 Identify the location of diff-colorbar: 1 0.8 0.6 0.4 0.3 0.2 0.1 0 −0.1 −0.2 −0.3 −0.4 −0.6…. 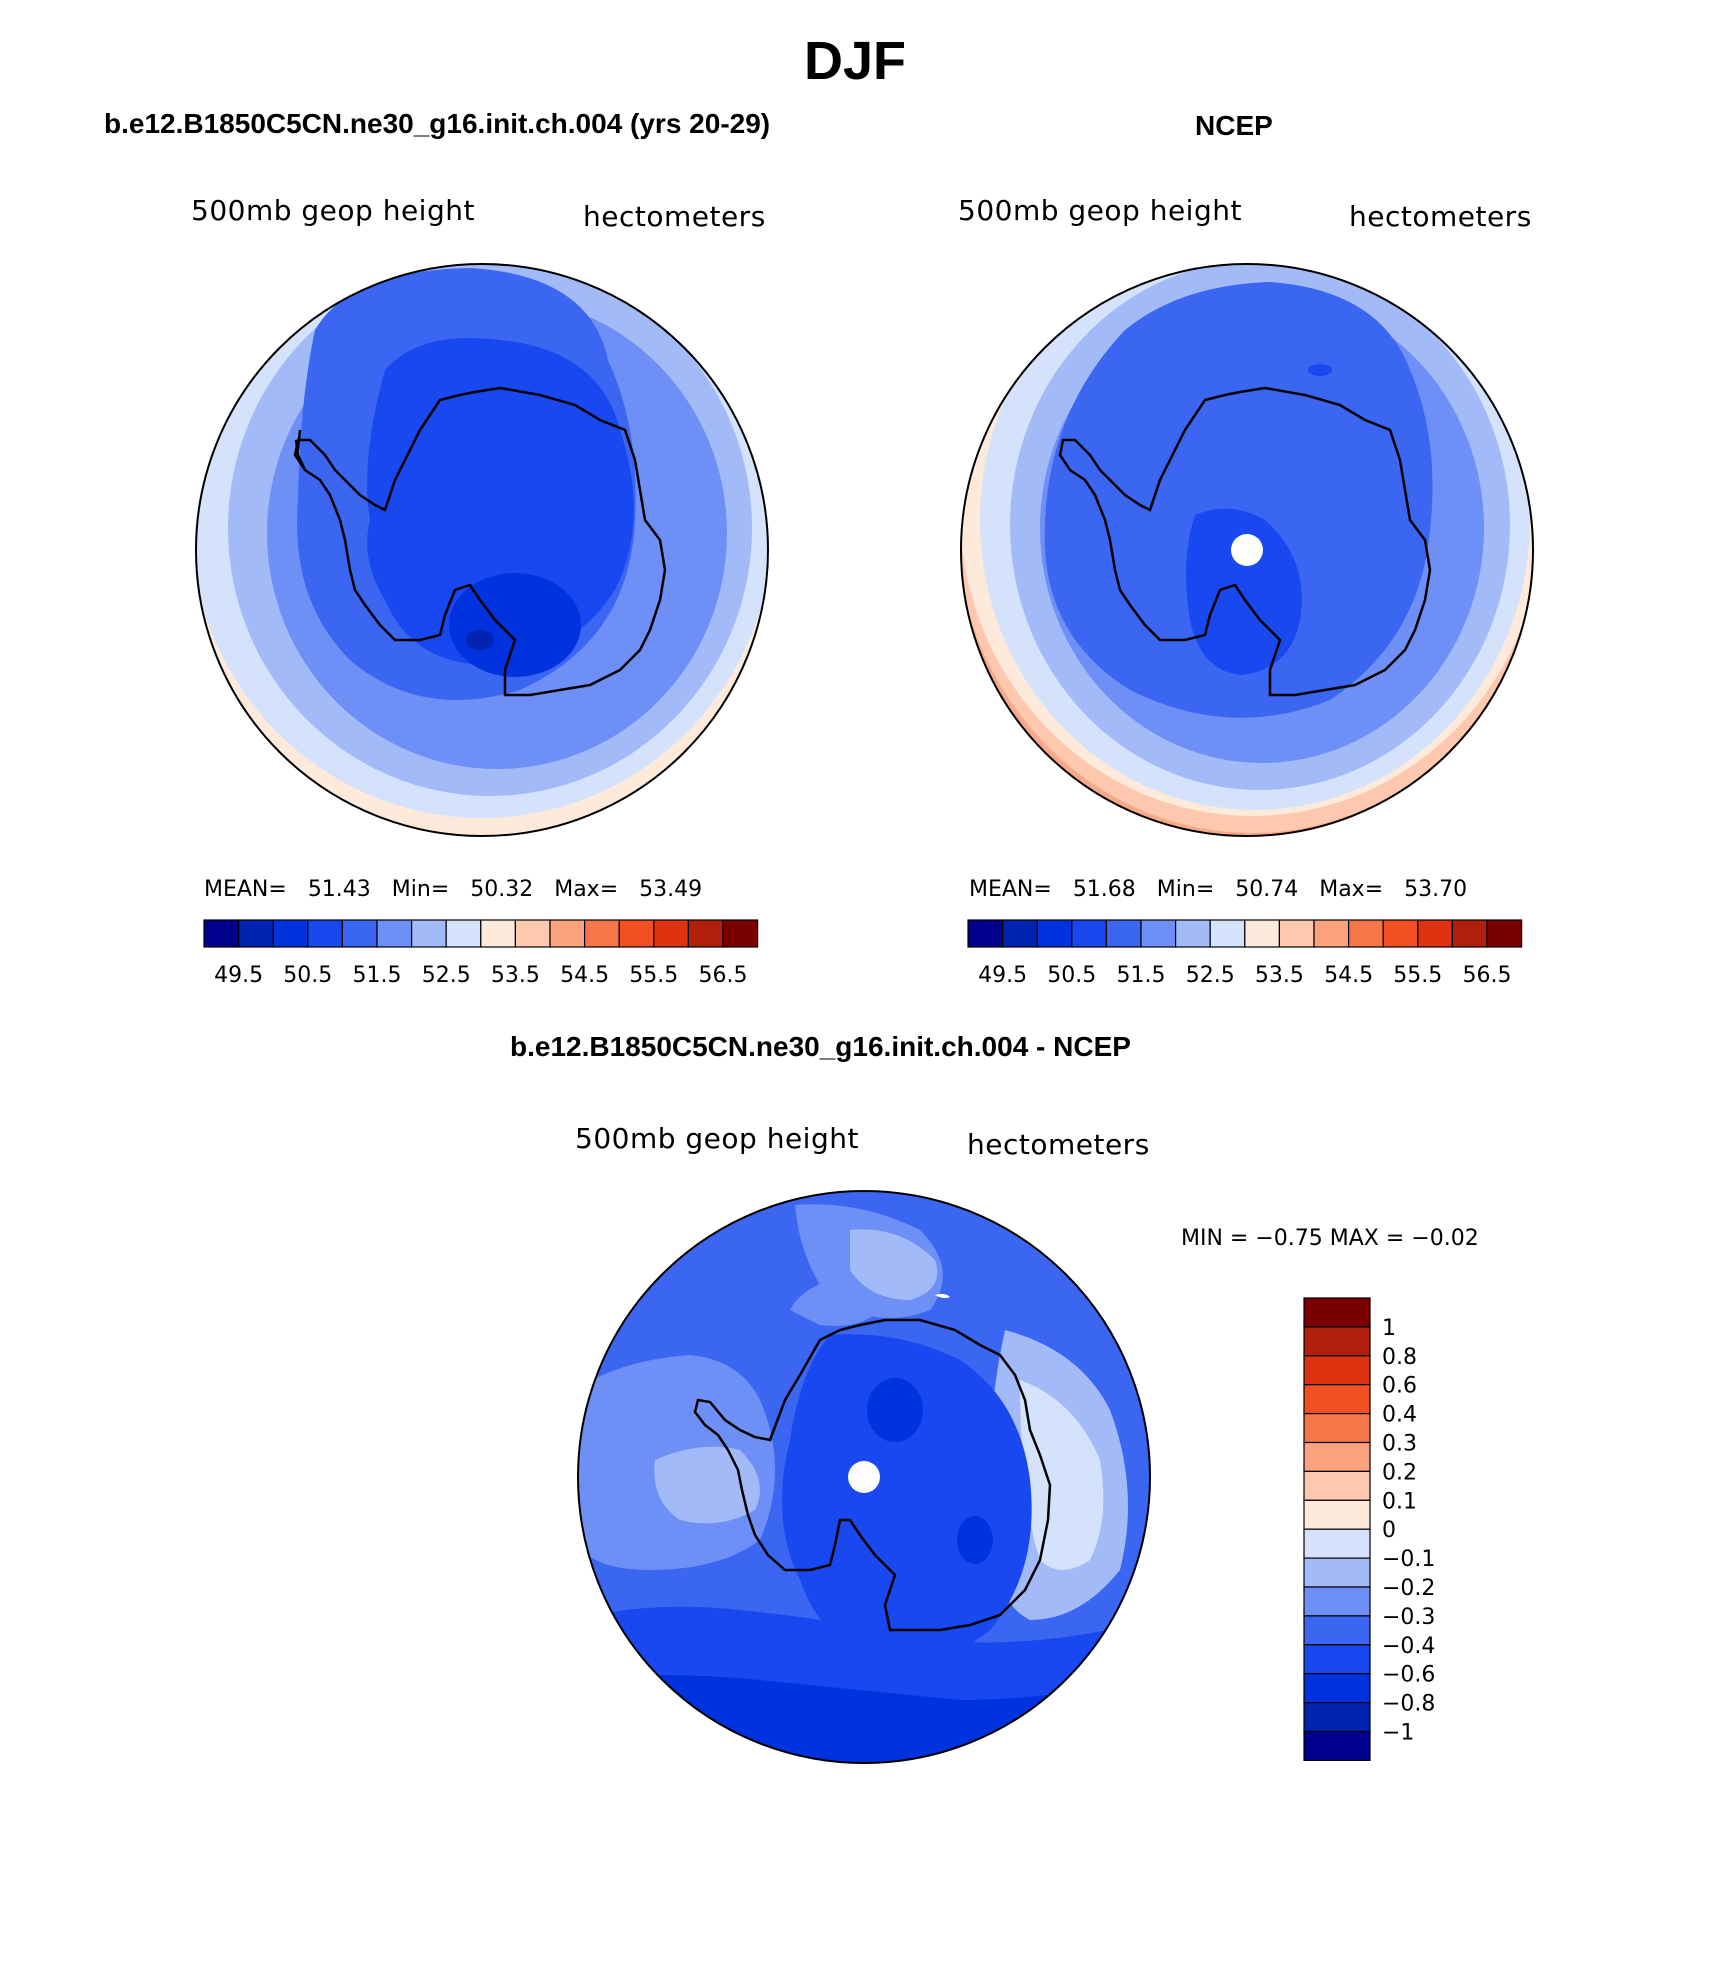
(1369, 1529).